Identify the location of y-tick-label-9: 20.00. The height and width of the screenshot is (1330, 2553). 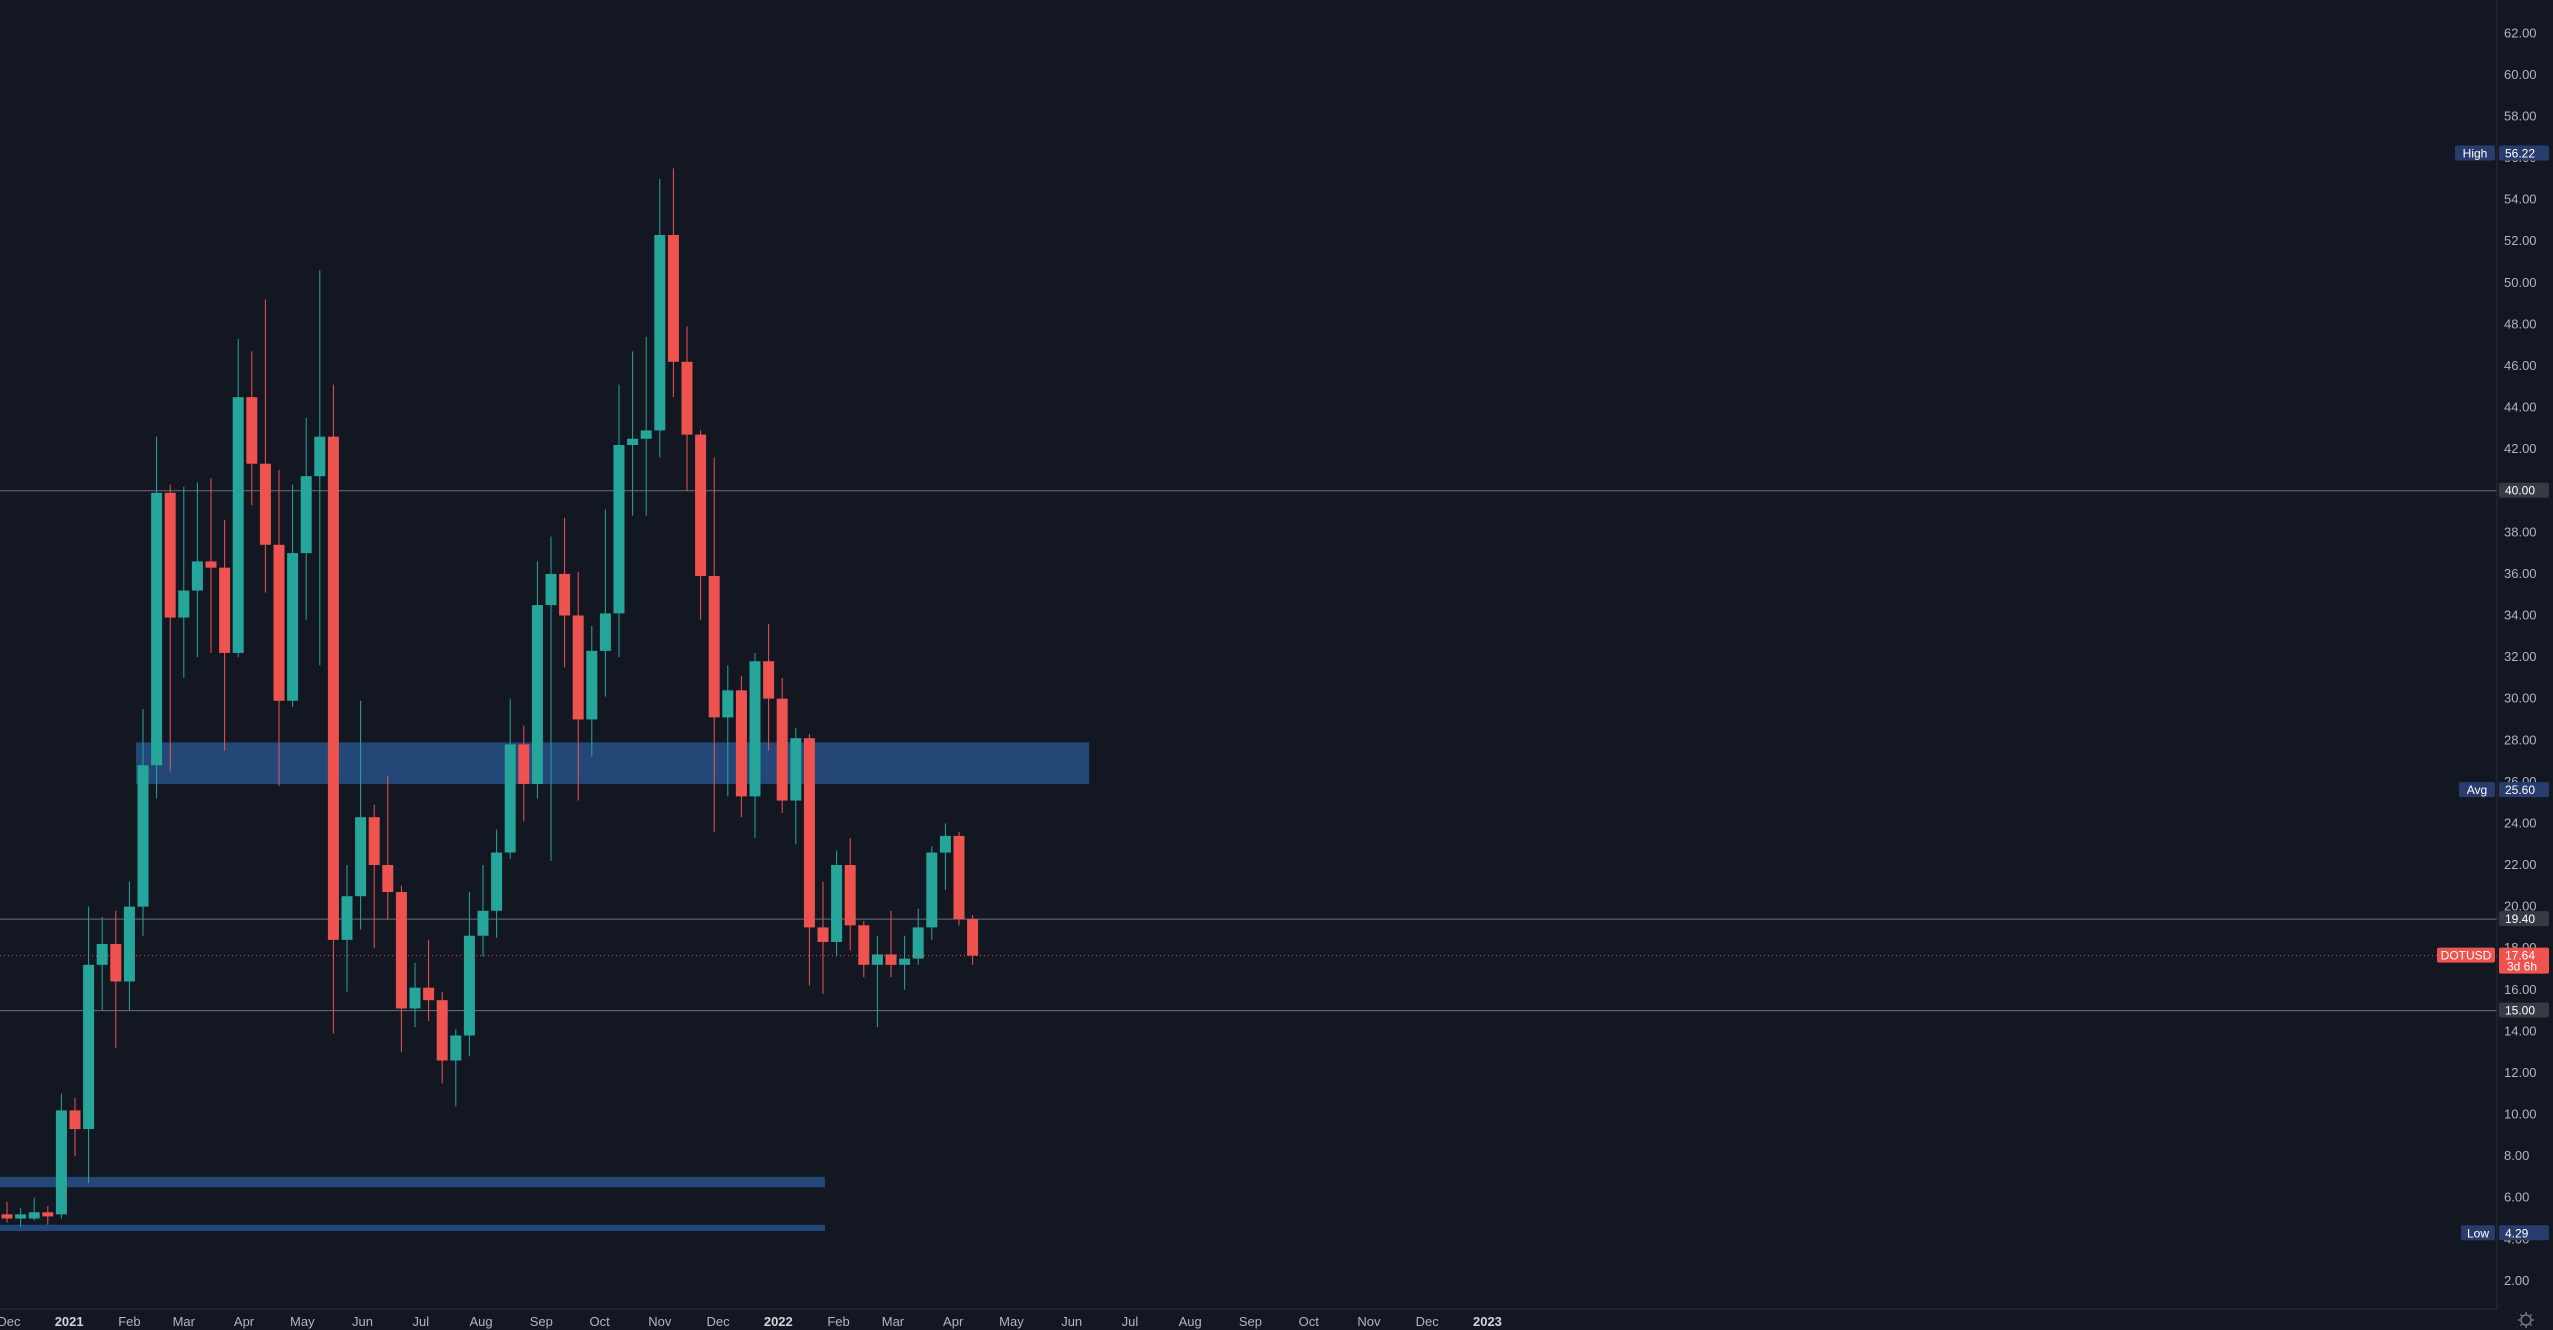
(2520, 906).